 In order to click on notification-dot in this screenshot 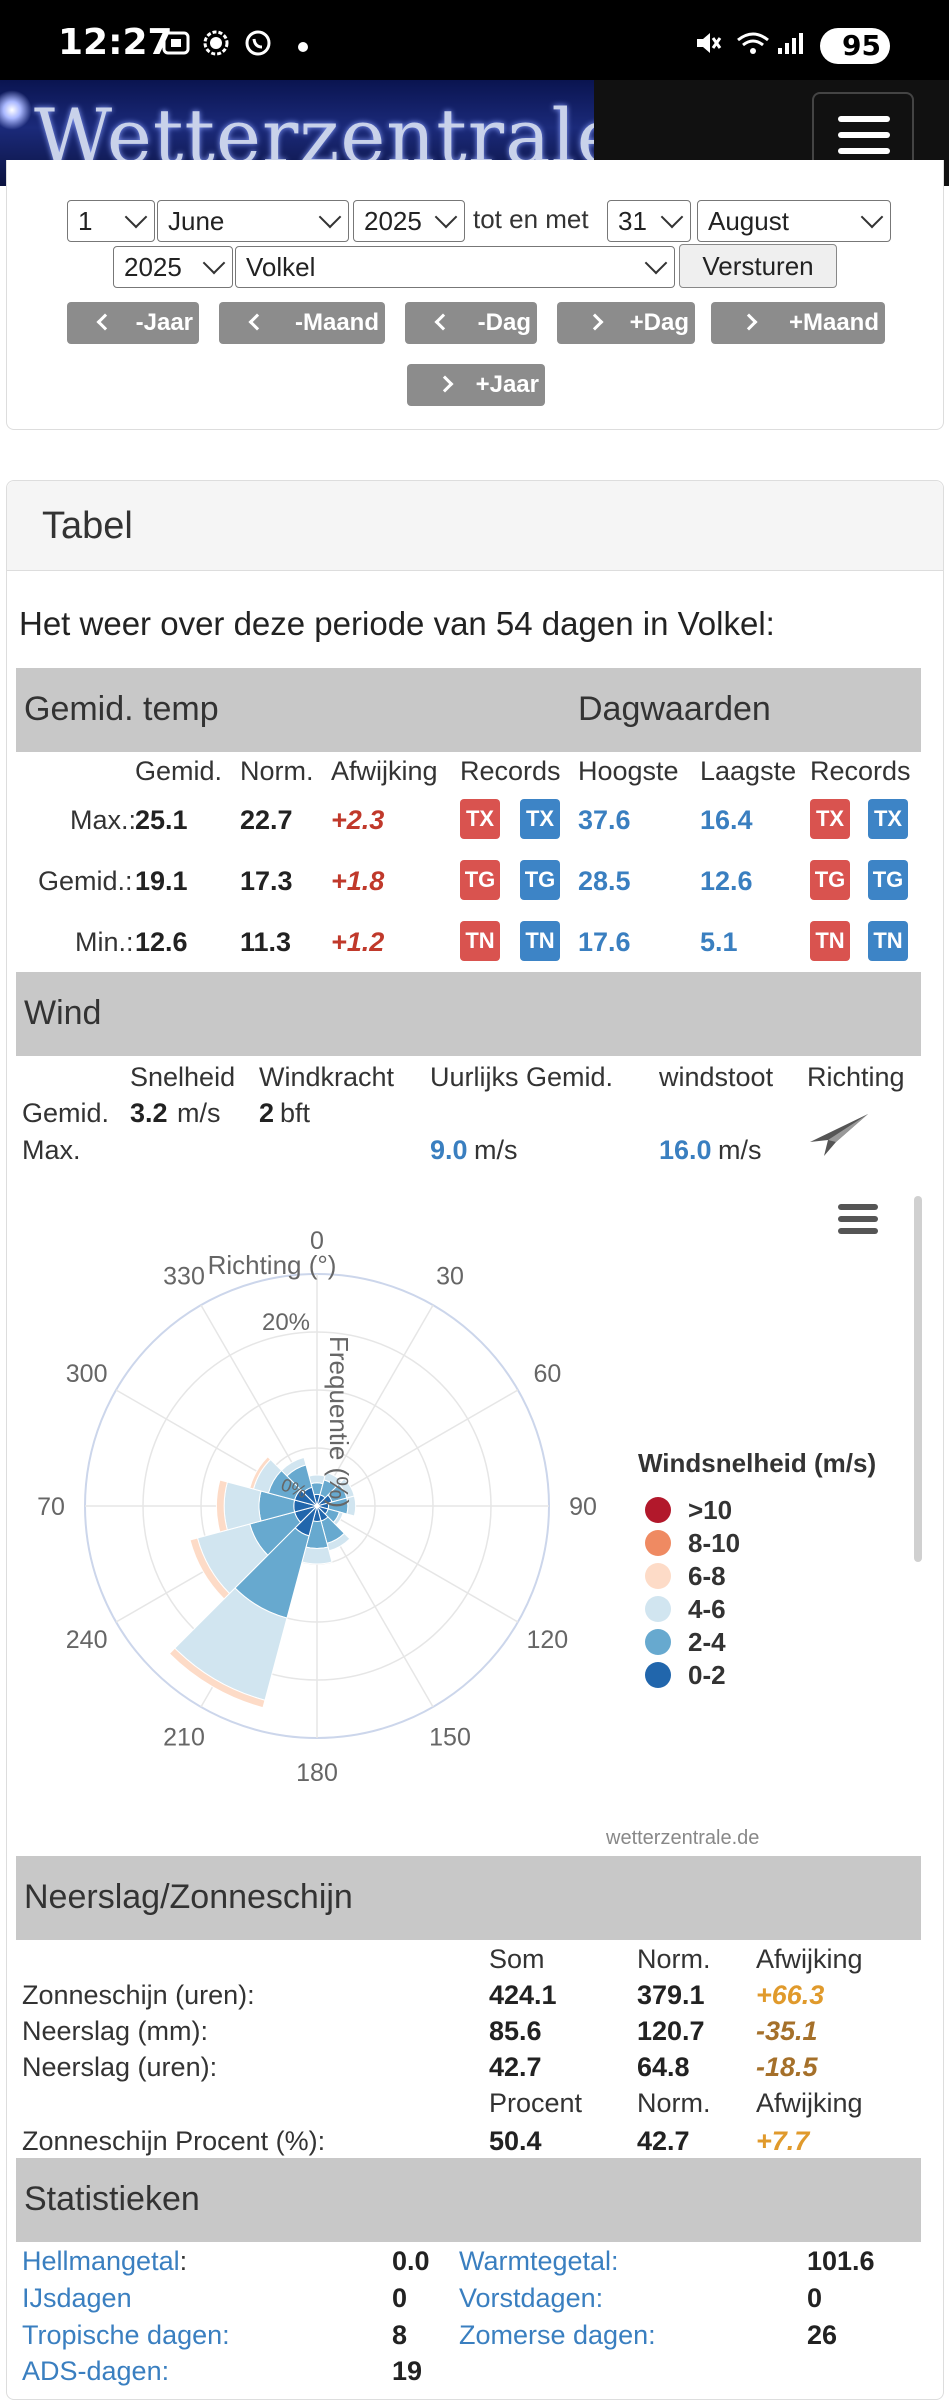, I will do `click(303, 47)`.